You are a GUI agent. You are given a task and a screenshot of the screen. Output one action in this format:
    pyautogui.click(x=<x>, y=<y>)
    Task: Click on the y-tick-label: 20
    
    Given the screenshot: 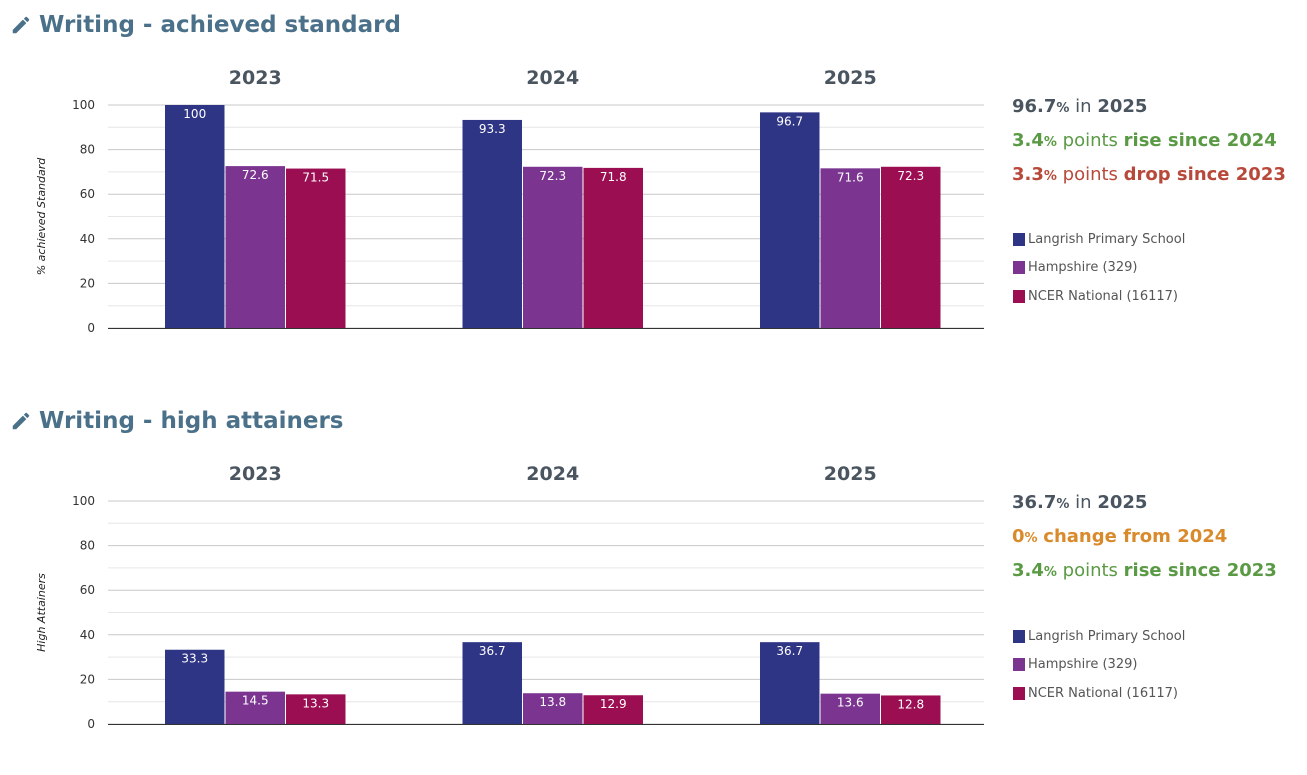 What is the action you would take?
    pyautogui.click(x=87, y=679)
    